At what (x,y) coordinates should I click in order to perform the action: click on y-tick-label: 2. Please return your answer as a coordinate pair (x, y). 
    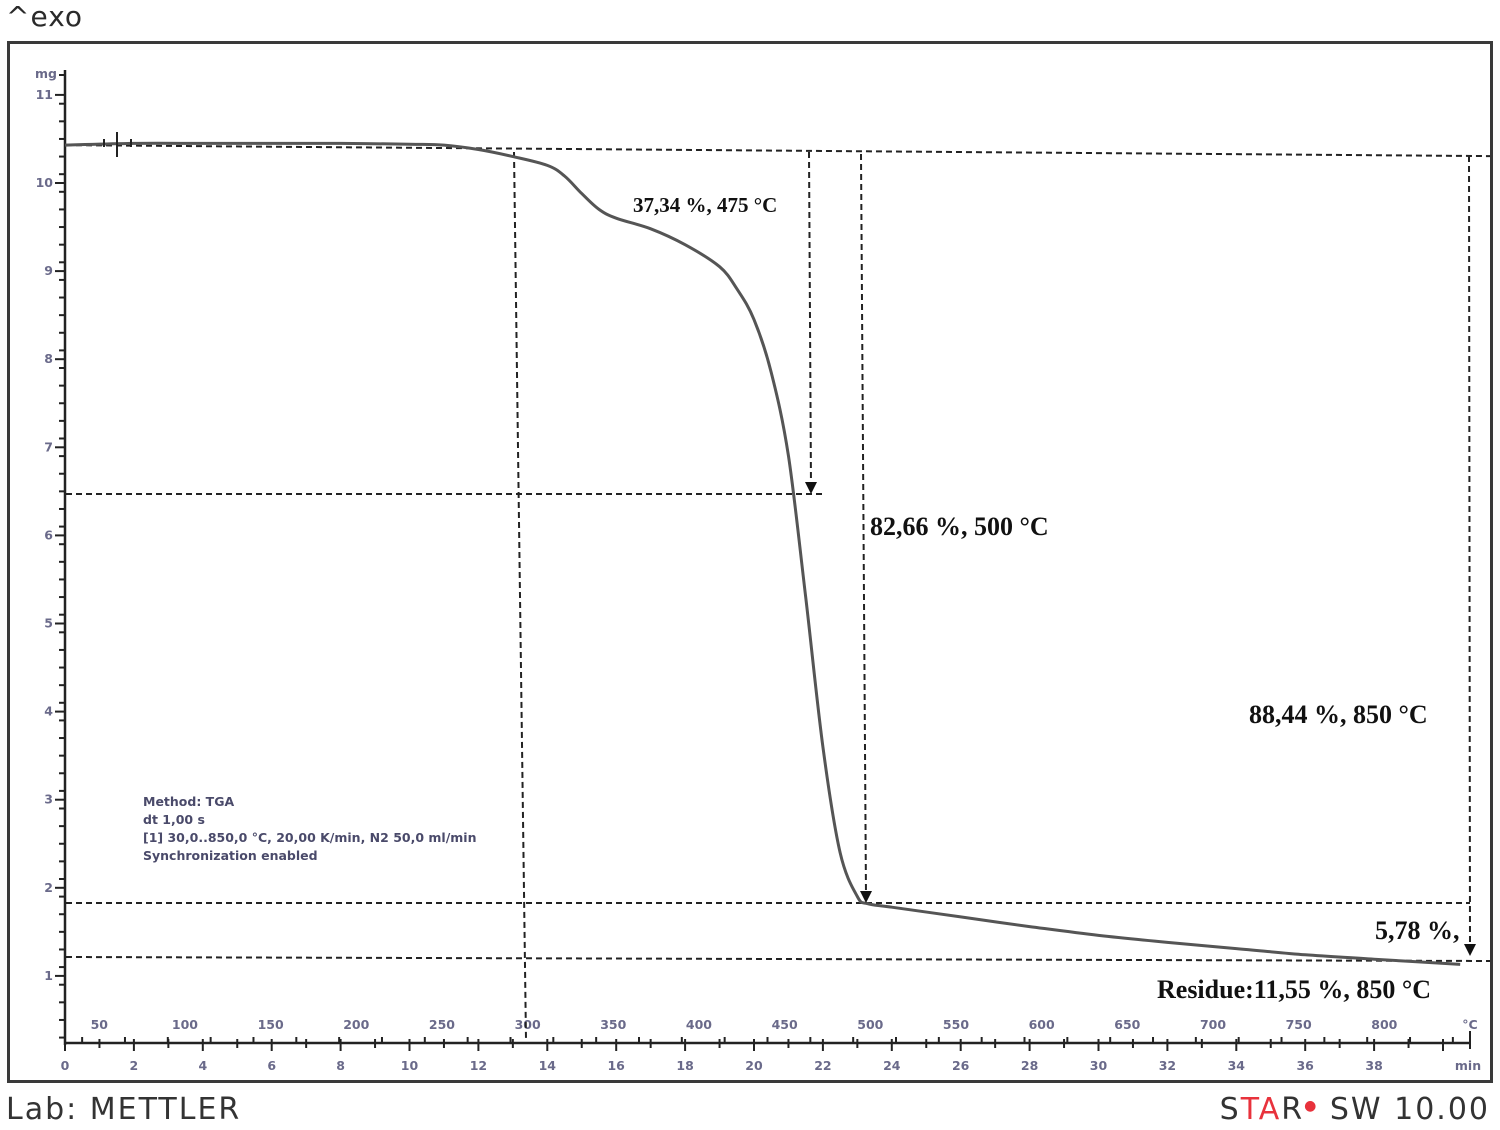
    Looking at the image, I should click on (48, 887).